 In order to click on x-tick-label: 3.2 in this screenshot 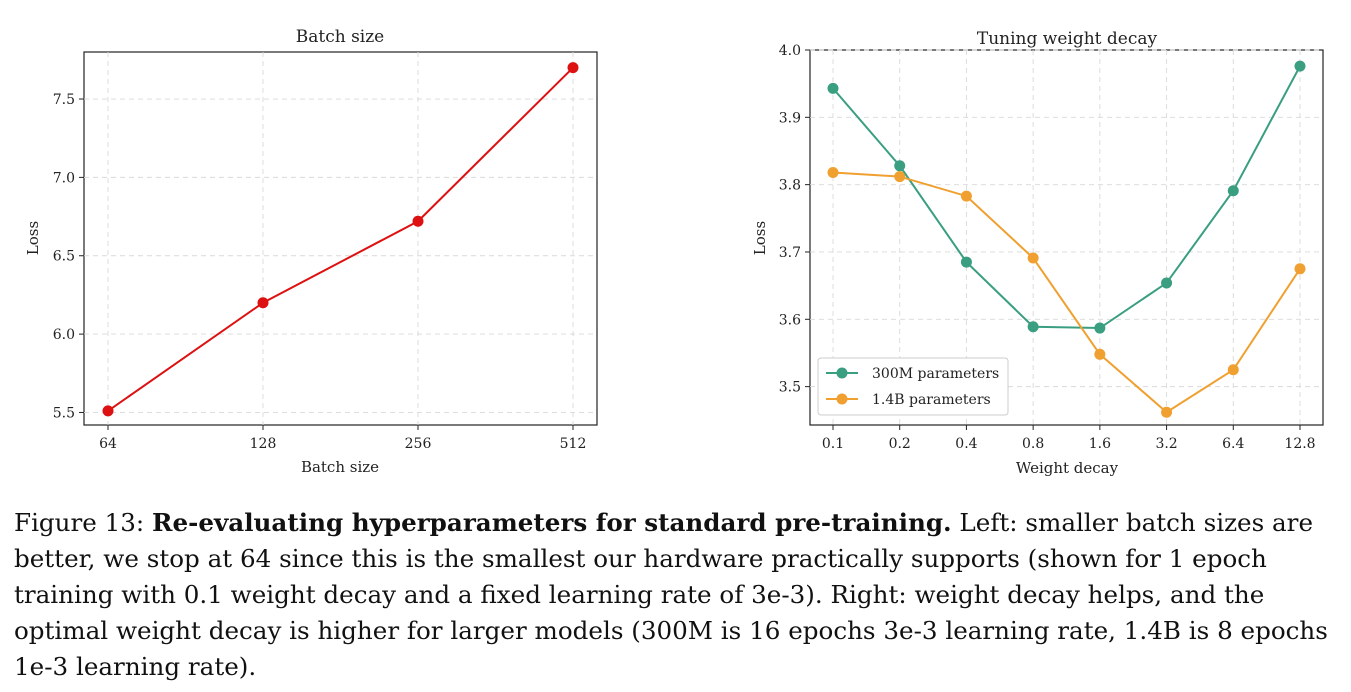, I will do `click(1166, 444)`.